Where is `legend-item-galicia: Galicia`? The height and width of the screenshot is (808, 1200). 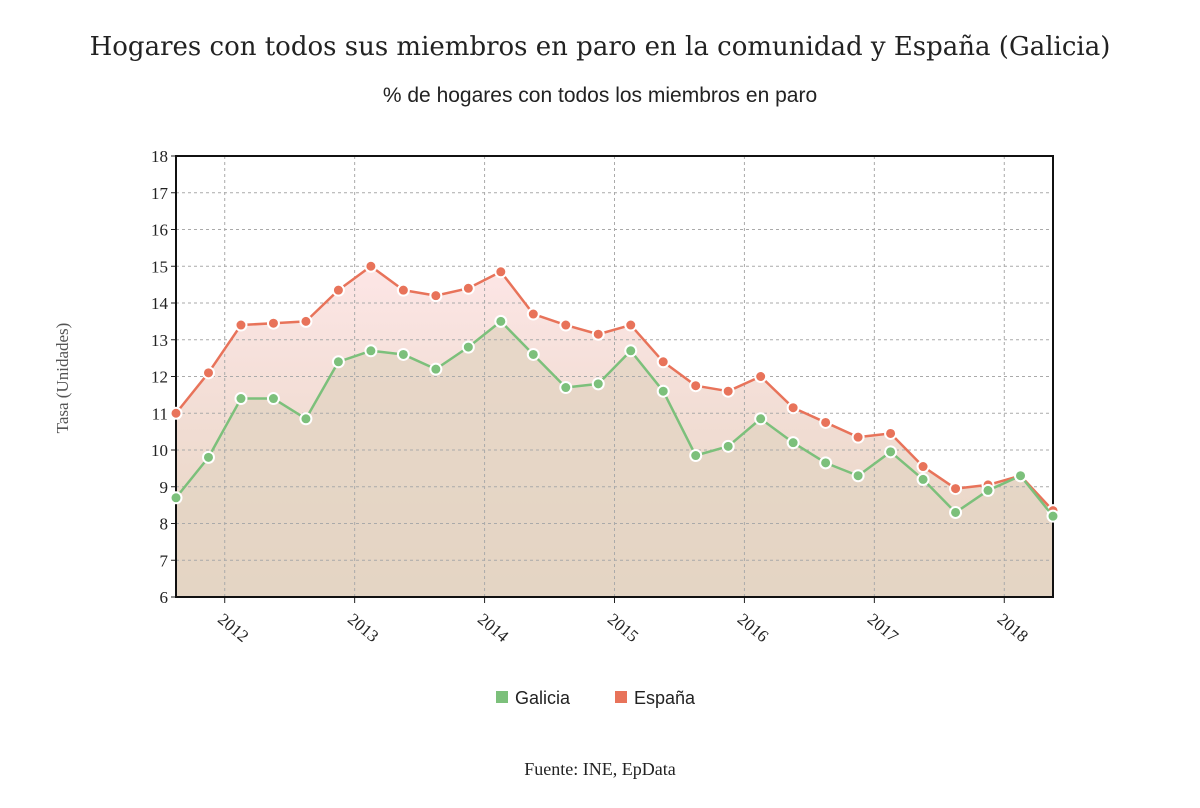
legend-item-galicia: Galicia is located at coordinates (533, 698).